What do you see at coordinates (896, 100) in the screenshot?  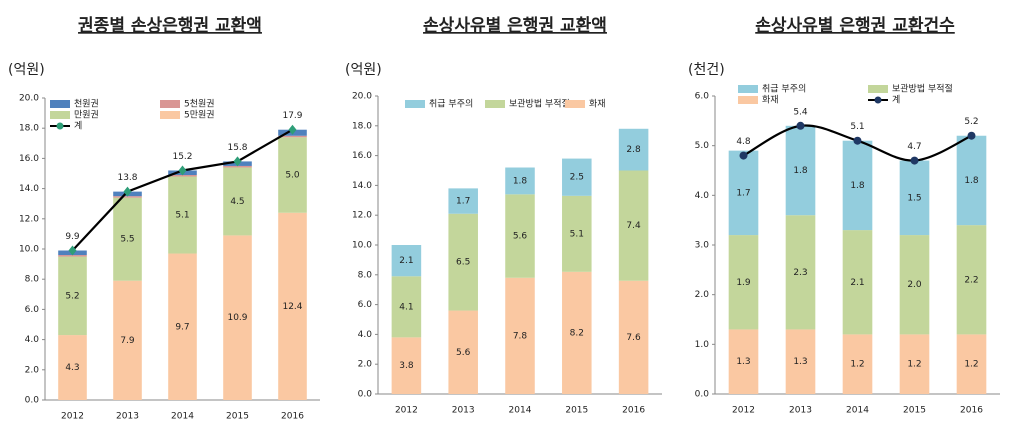 I see `legend-label: 계` at bounding box center [896, 100].